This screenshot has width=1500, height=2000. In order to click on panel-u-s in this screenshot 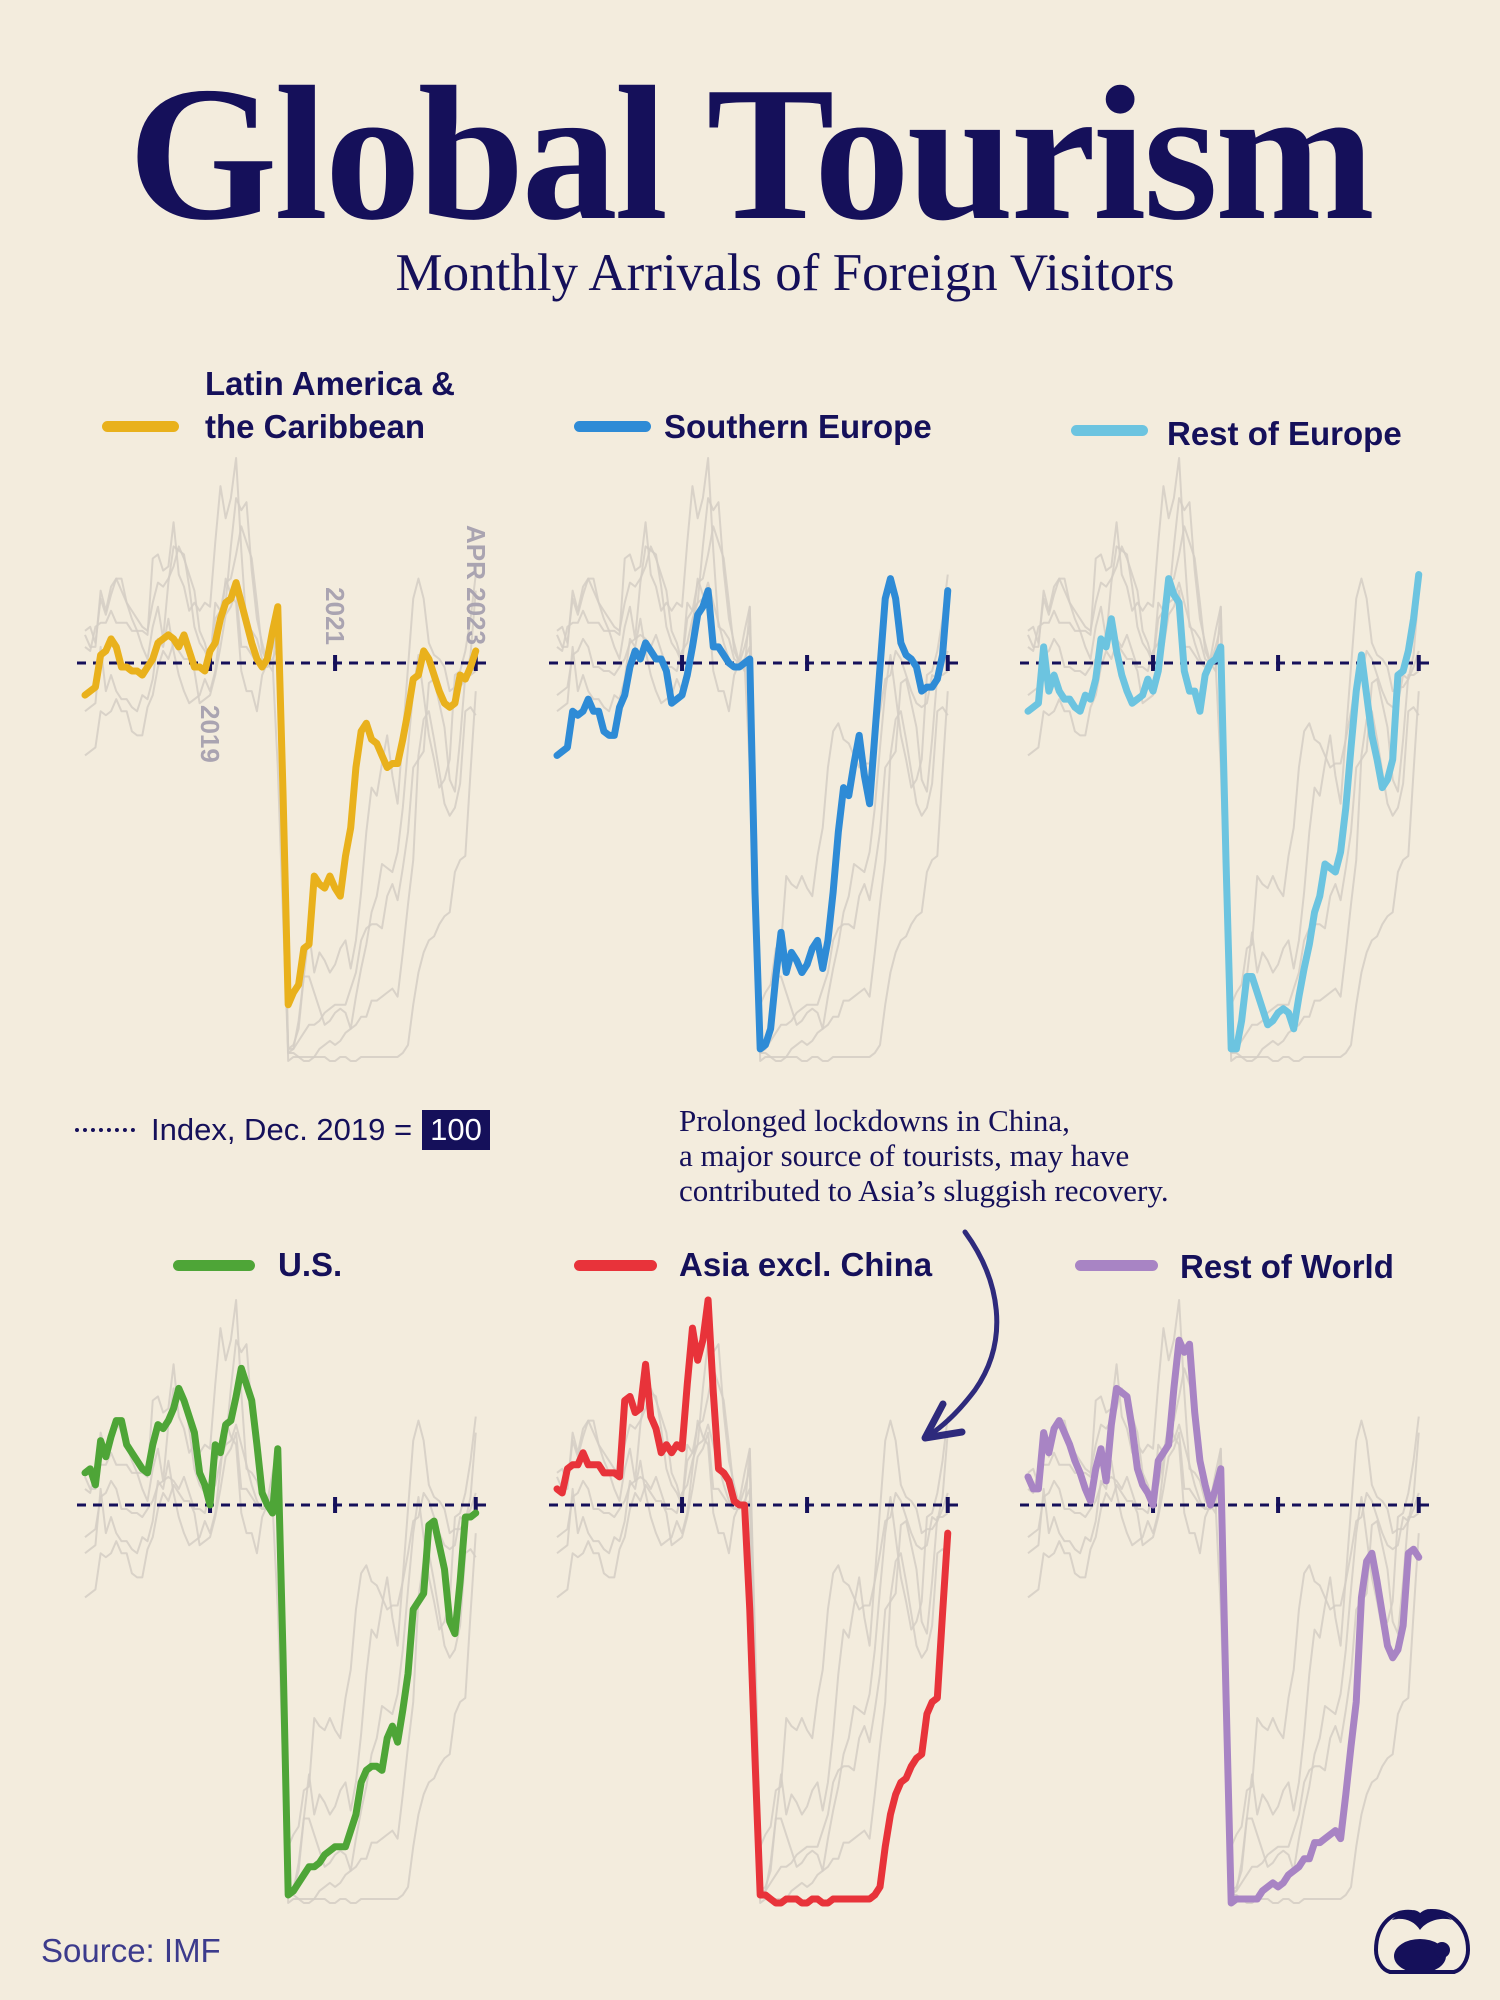, I will do `click(282, 1601)`.